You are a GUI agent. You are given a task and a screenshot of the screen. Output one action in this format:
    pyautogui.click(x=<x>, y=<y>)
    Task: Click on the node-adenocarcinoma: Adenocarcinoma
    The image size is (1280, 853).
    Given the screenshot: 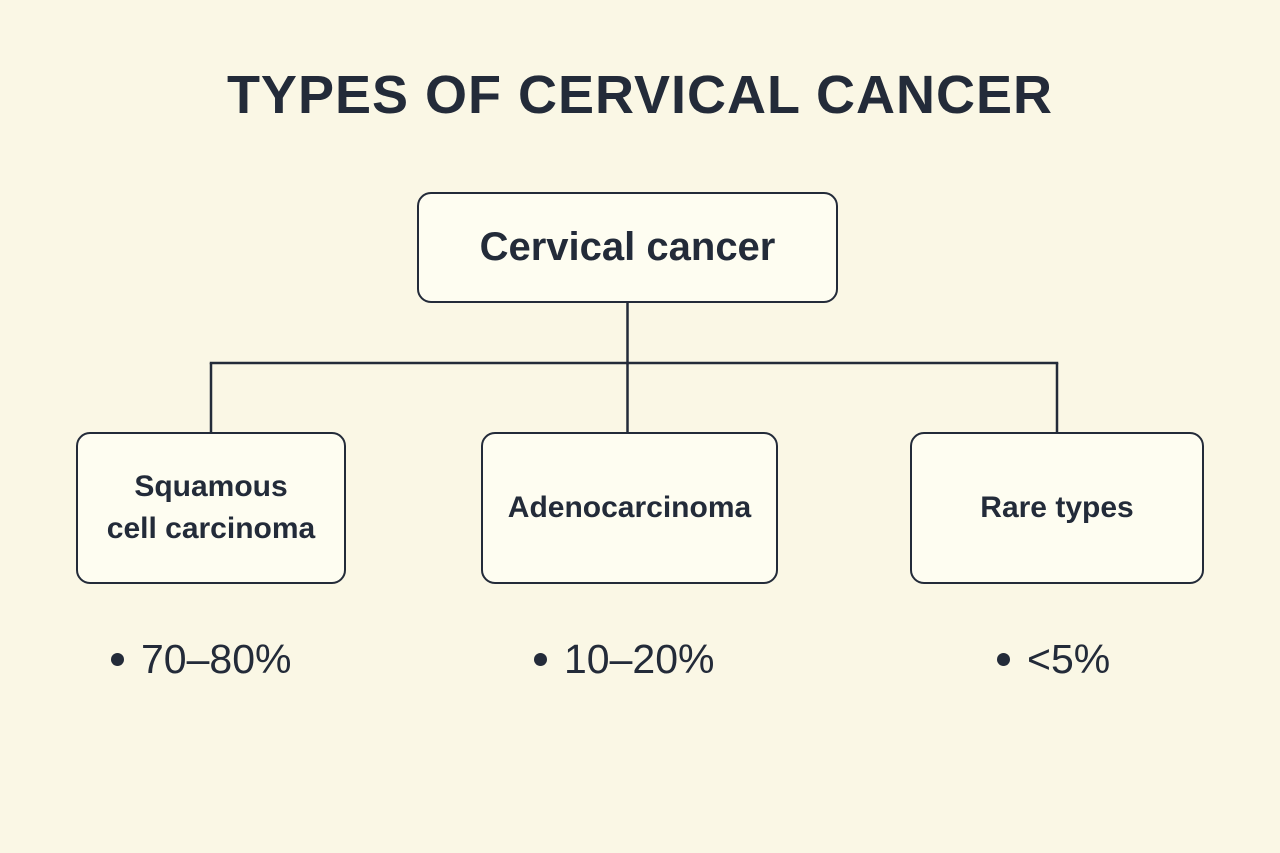 What is the action you would take?
    pyautogui.click(x=629, y=508)
    